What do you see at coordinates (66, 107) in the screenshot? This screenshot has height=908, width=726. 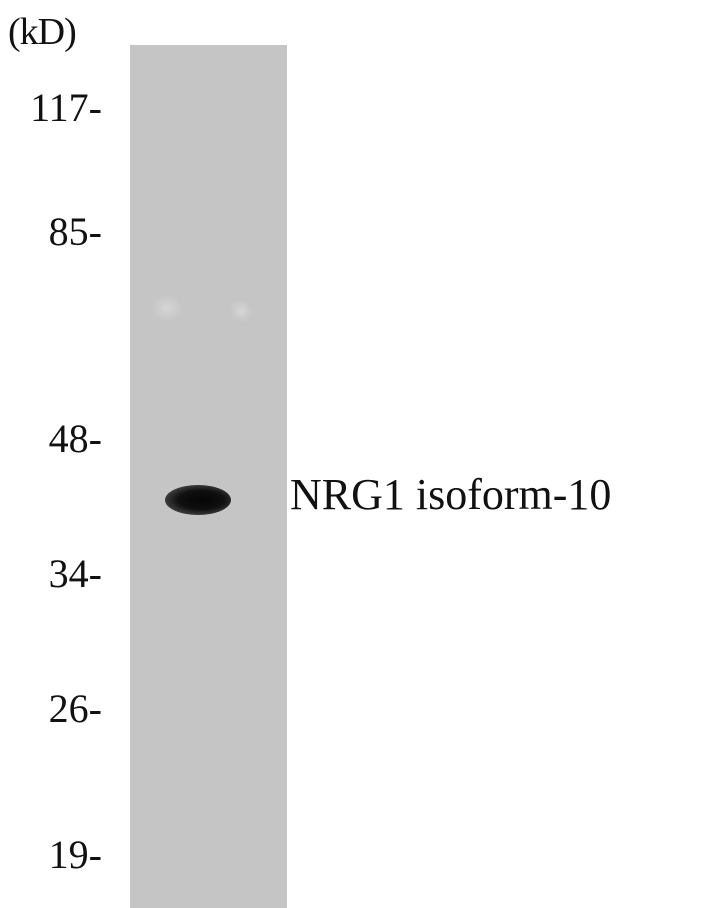 I see `marker-117-label: 117-` at bounding box center [66, 107].